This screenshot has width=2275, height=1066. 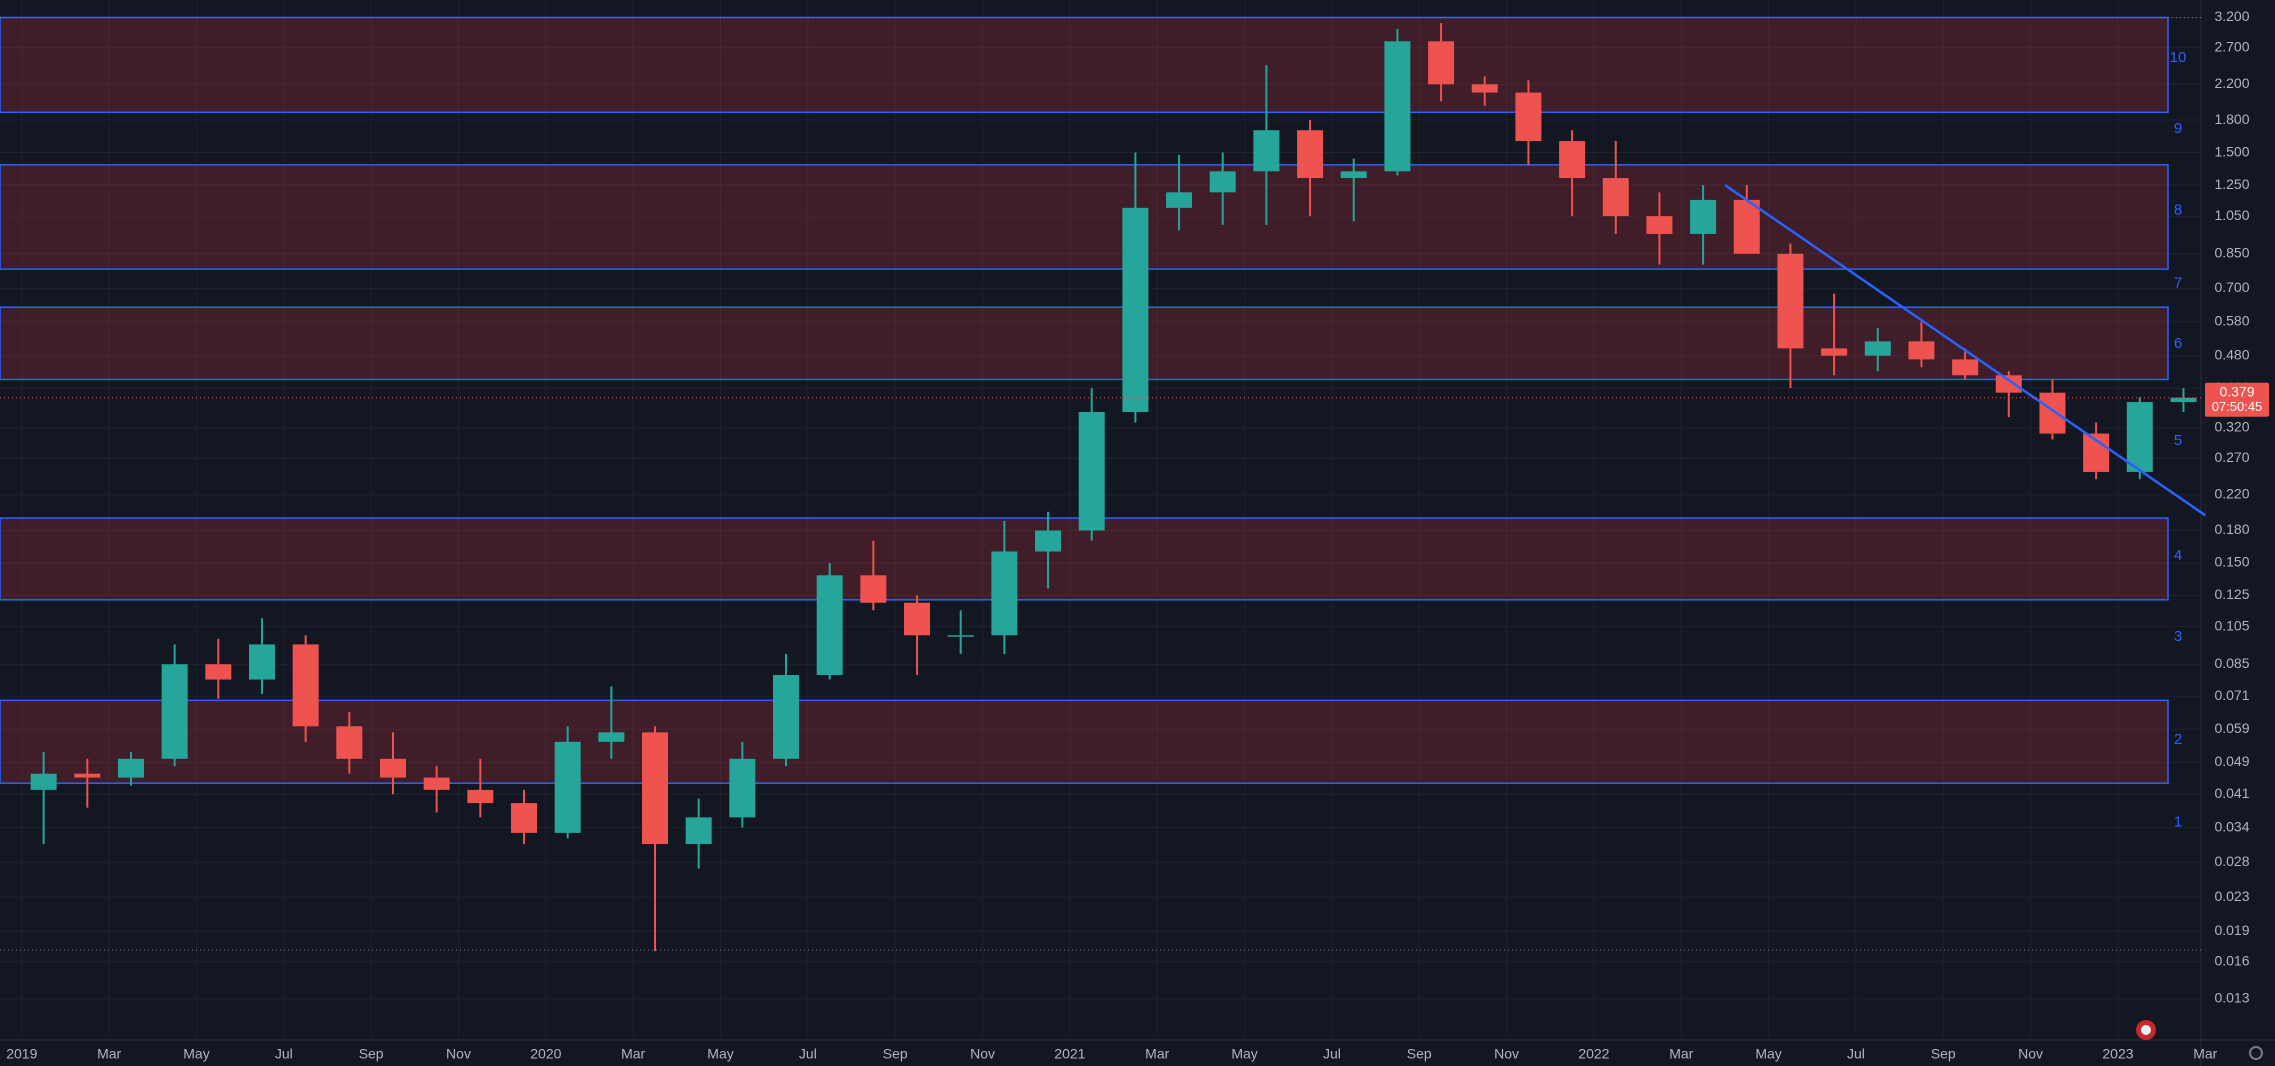 I want to click on y-tick-label: 0.034, so click(x=2231, y=826).